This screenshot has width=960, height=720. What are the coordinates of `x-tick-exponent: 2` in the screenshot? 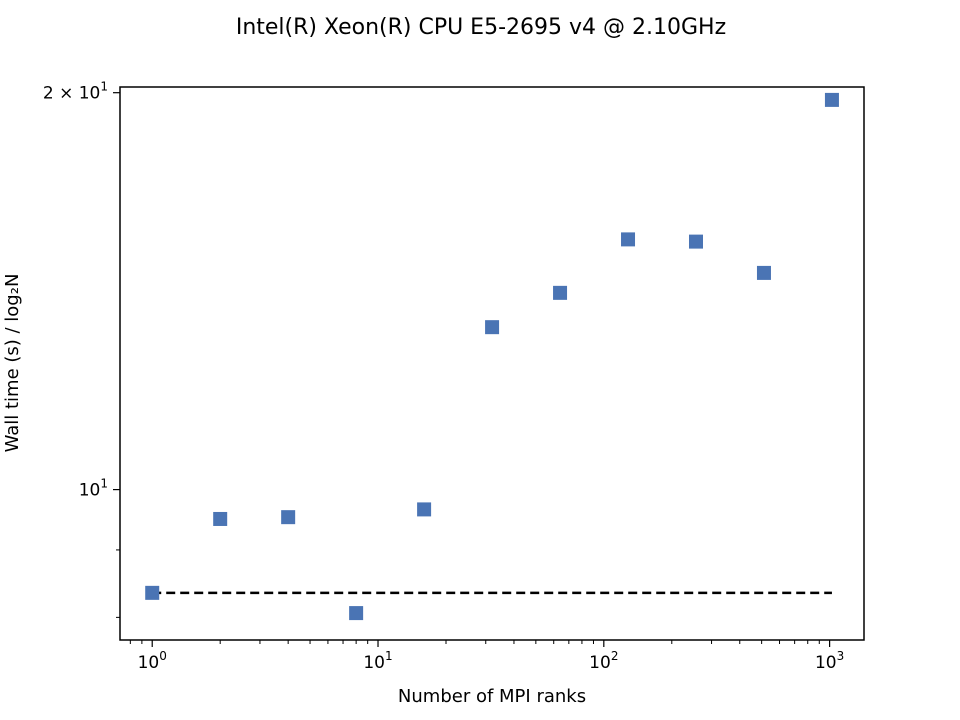 It's located at (615, 656).